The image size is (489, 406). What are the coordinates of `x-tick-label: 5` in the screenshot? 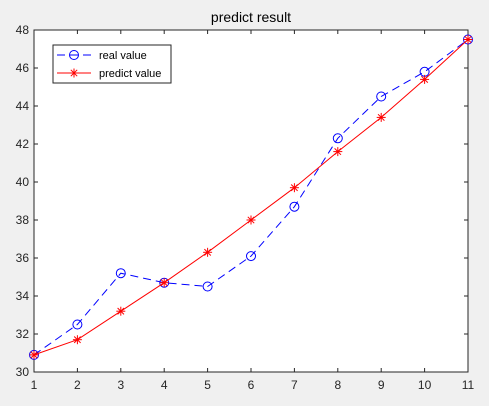 It's located at (207, 385).